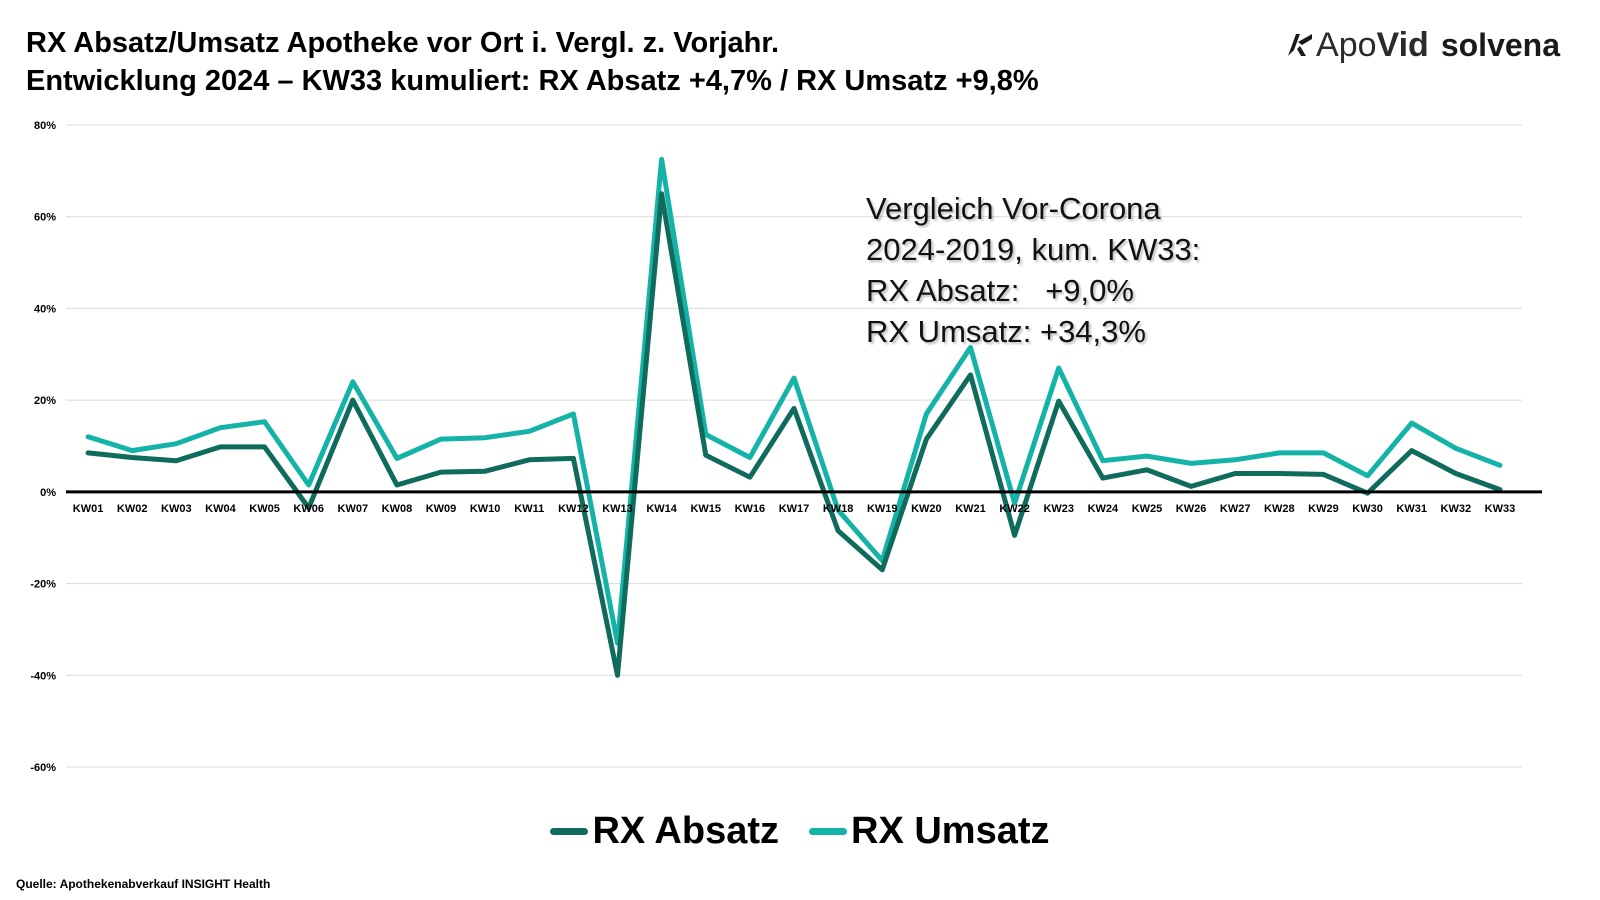  What do you see at coordinates (882, 509) in the screenshot?
I see `x-tick-label: KW19` at bounding box center [882, 509].